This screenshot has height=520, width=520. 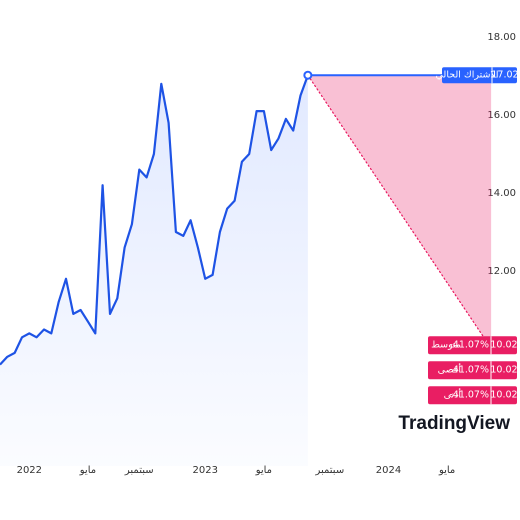 I want to click on current-flag, so click(x=479, y=75).